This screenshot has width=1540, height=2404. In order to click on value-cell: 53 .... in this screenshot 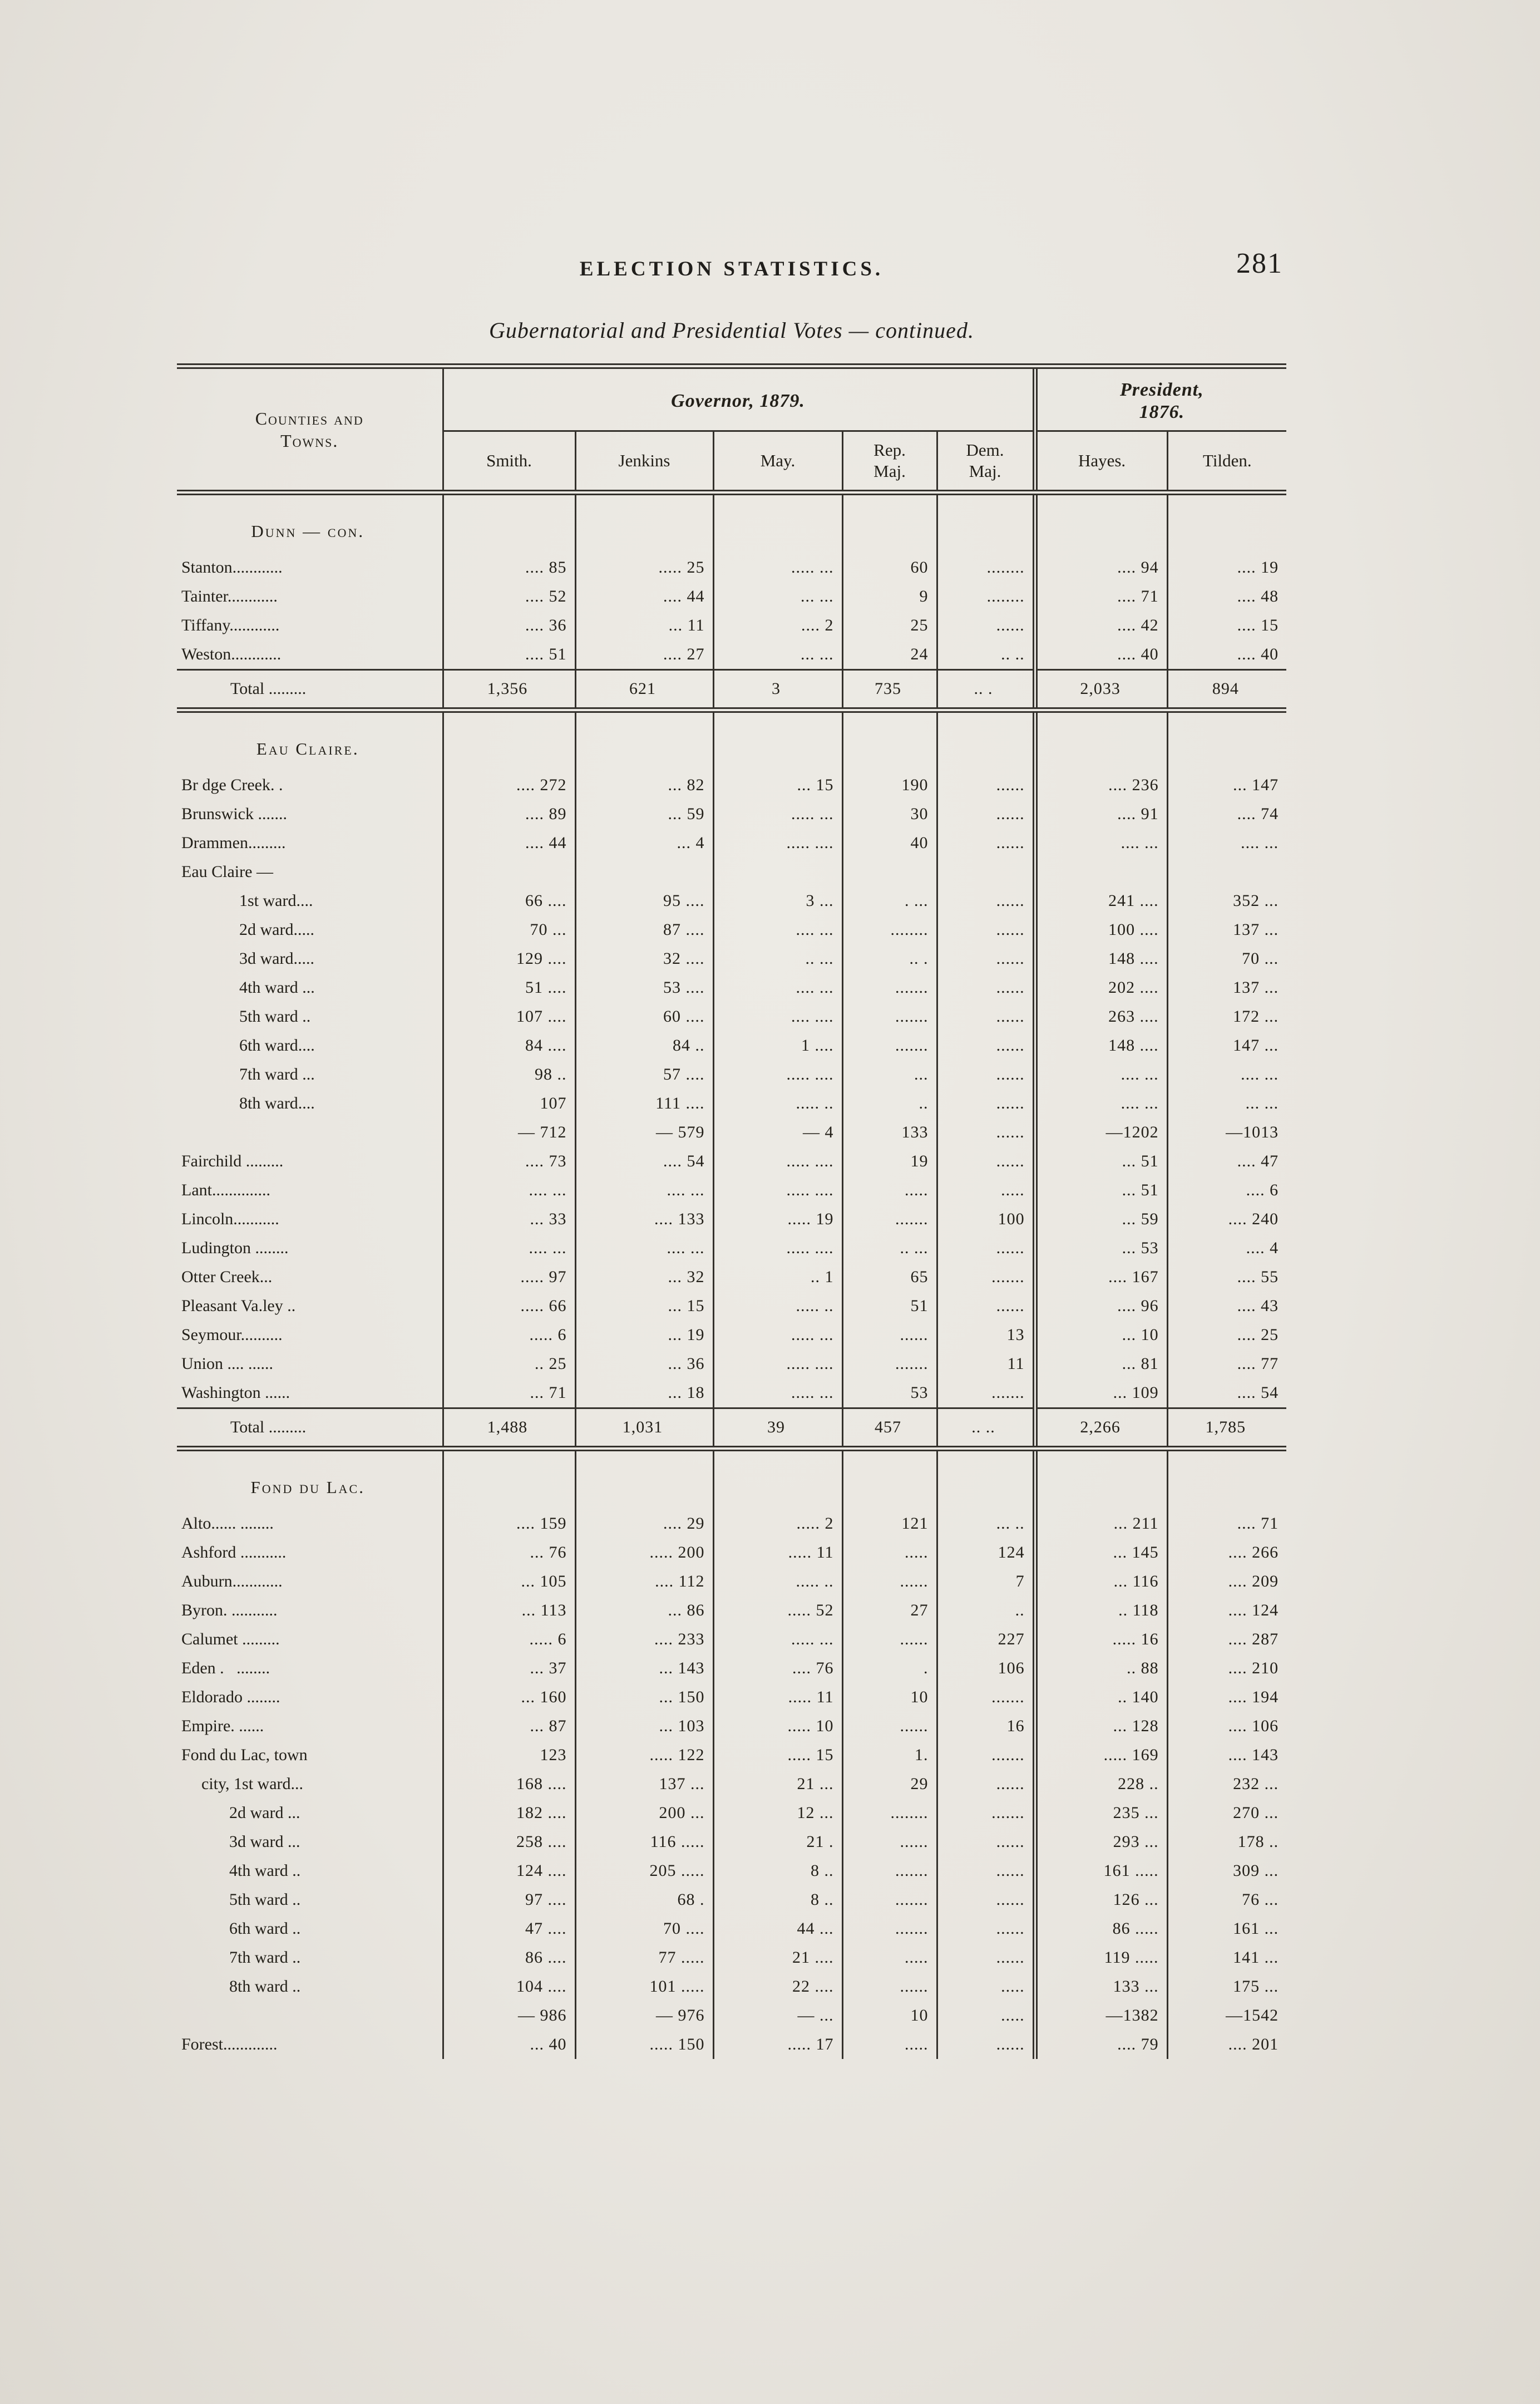, I will do `click(643, 987)`.